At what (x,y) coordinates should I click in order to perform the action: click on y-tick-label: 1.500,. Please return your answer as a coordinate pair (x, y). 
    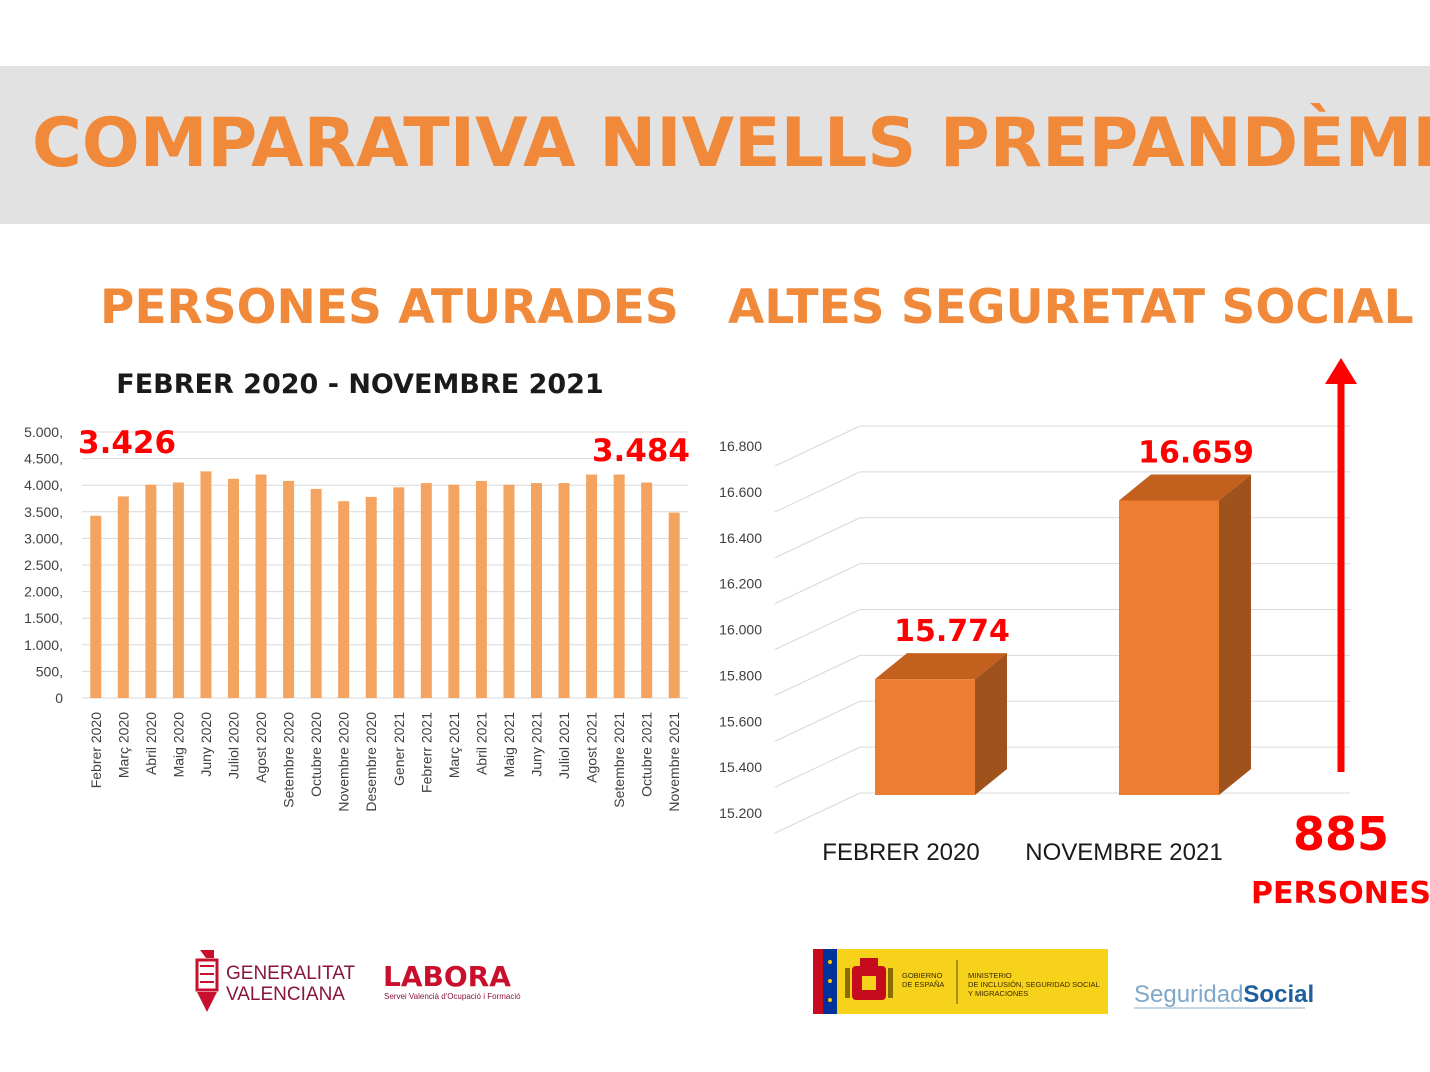
    Looking at the image, I should click on (43, 618).